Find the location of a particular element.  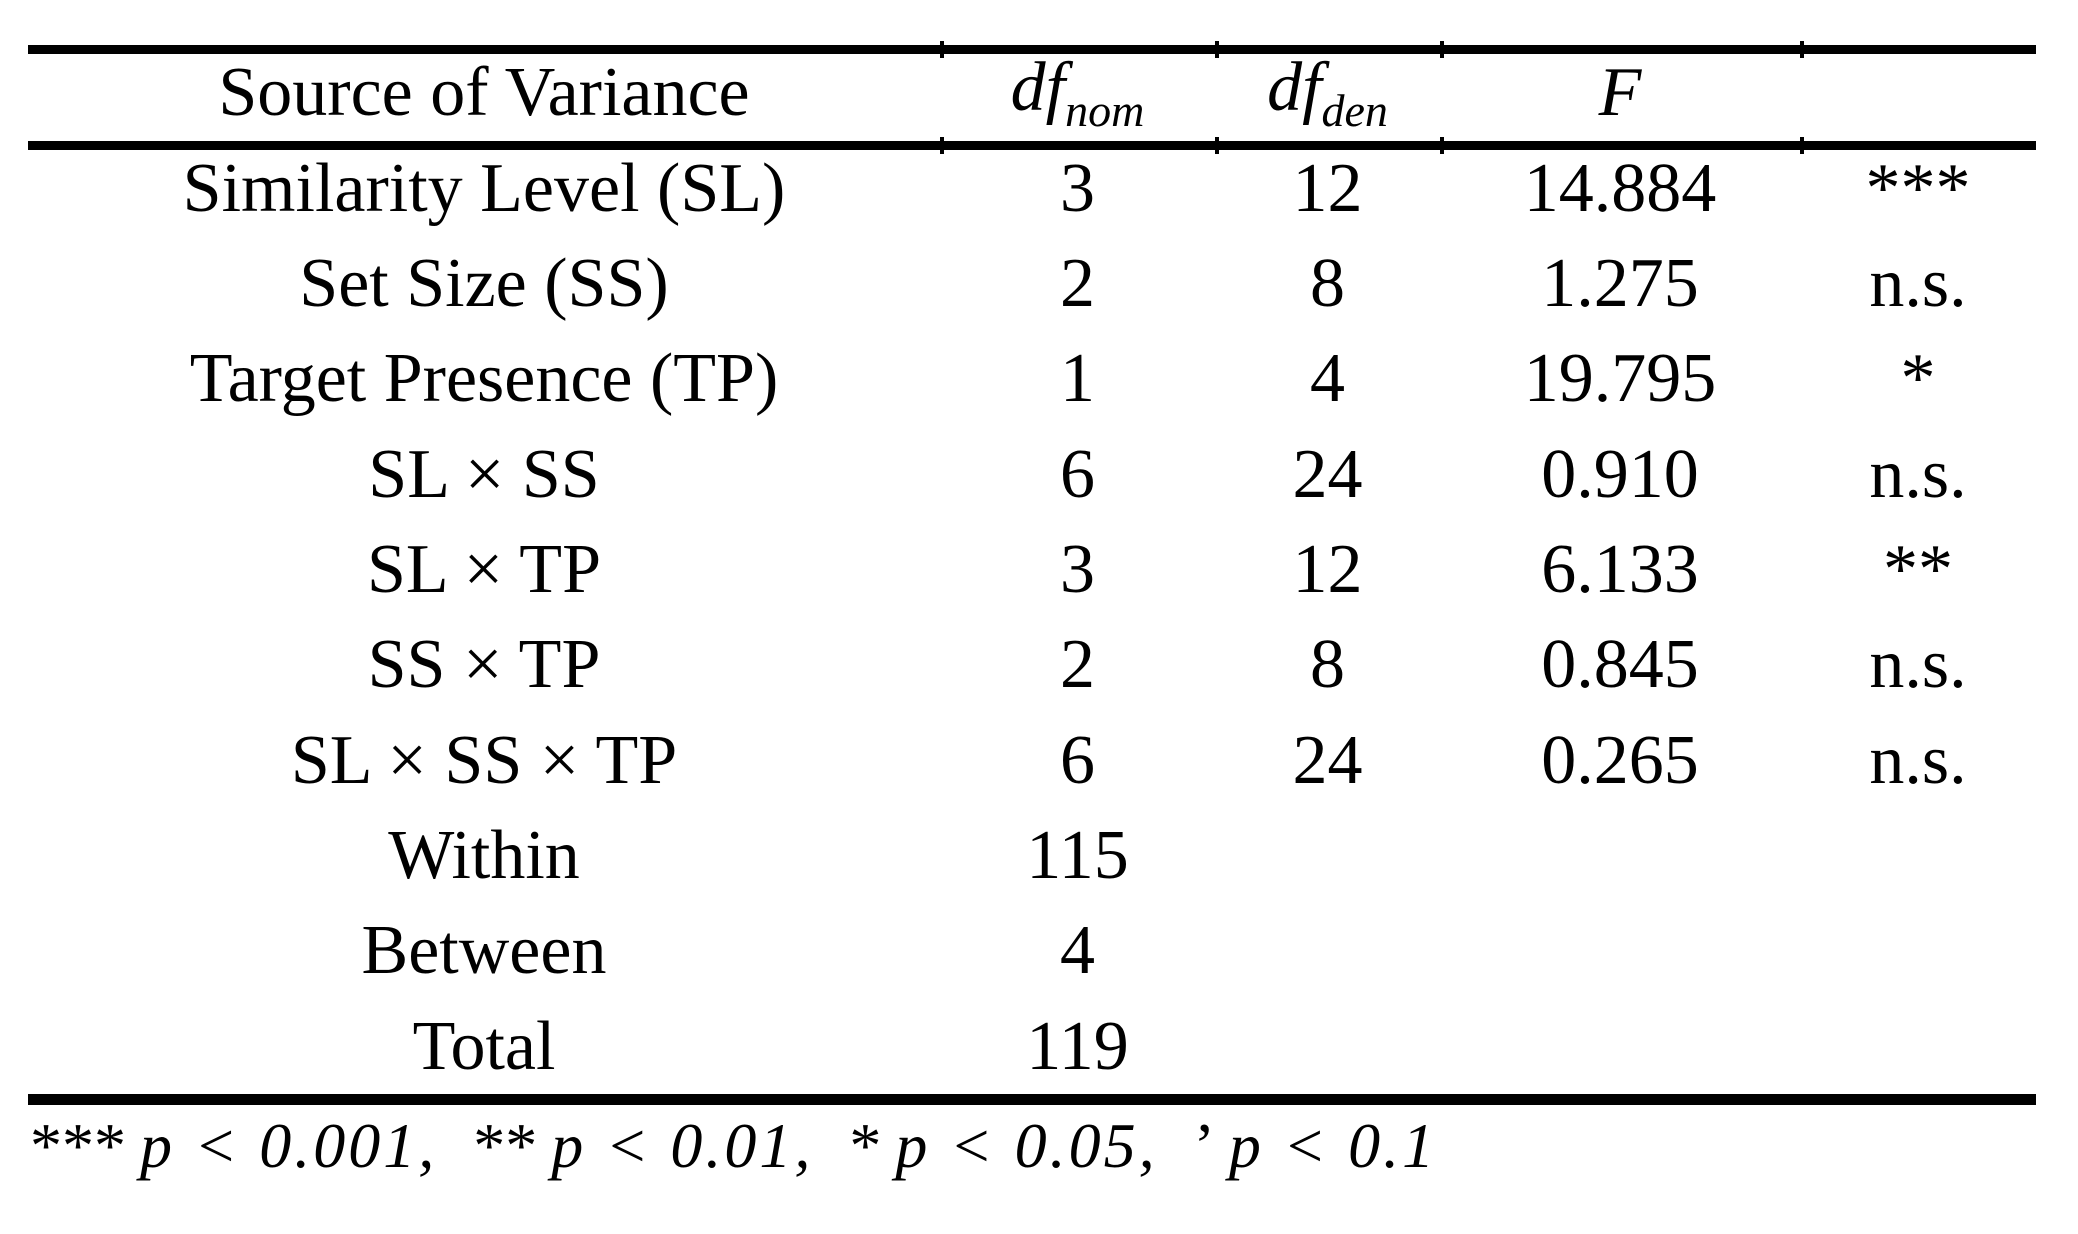

cell-df-nom: 1 is located at coordinates (1077, 379).